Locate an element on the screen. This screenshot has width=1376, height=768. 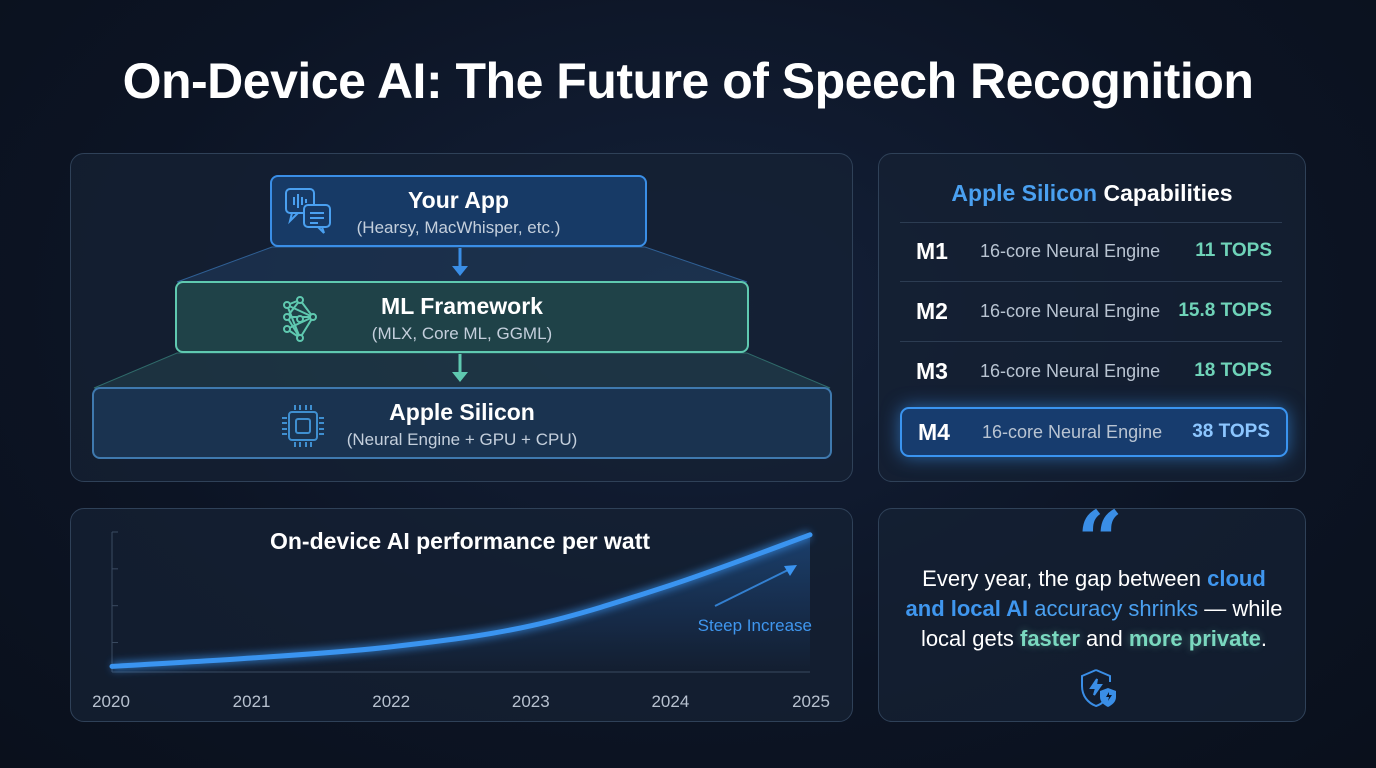
chat-waveform-icon is located at coordinates (308, 211).